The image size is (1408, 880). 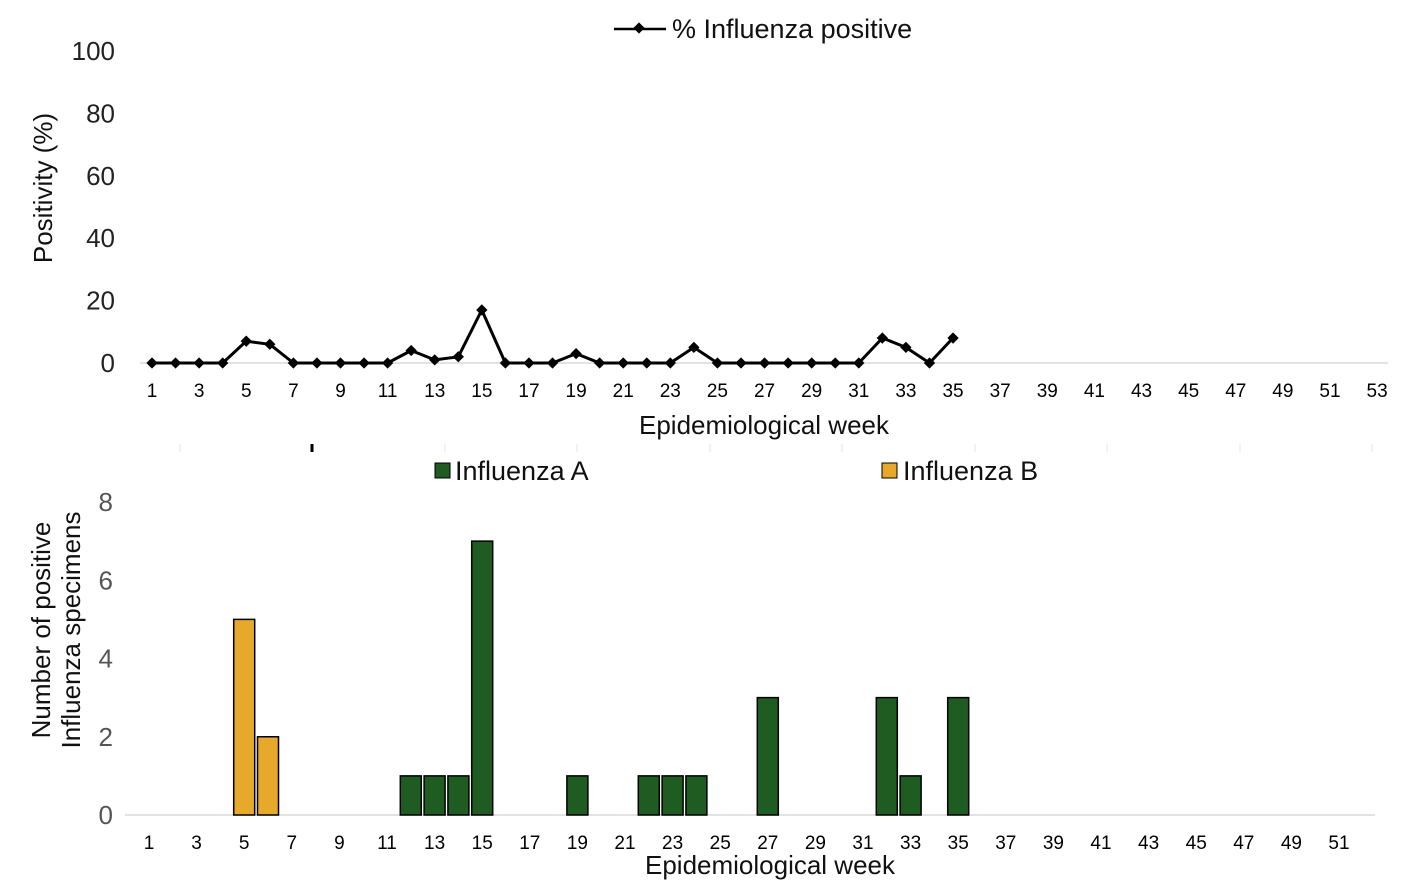 What do you see at coordinates (736, 471) in the screenshot?
I see `bottom-legend: Influenza A Influenza B` at bounding box center [736, 471].